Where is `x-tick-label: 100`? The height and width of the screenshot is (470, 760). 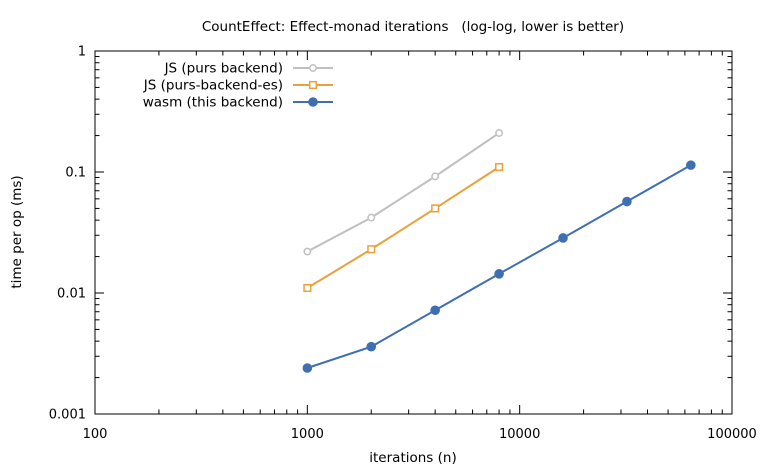 x-tick-label: 100 is located at coordinates (95, 434).